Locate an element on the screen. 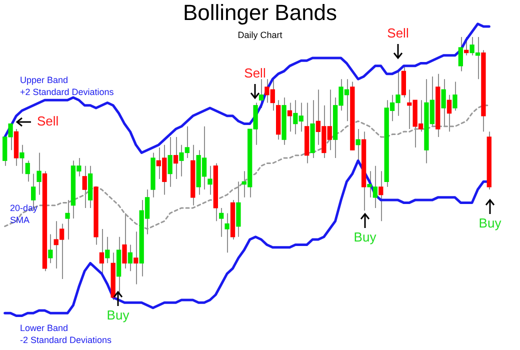 Image resolution: width=520 pixels, height=350 pixels. chart-title: Bollinger Bands is located at coordinates (260, 13).